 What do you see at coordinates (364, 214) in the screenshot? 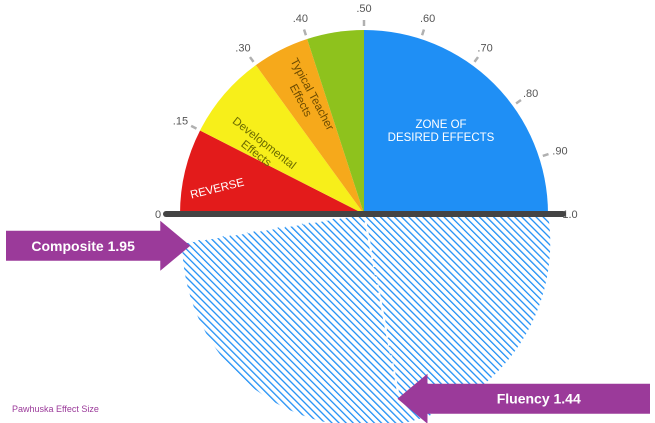
I see `gauge-baseline` at bounding box center [364, 214].